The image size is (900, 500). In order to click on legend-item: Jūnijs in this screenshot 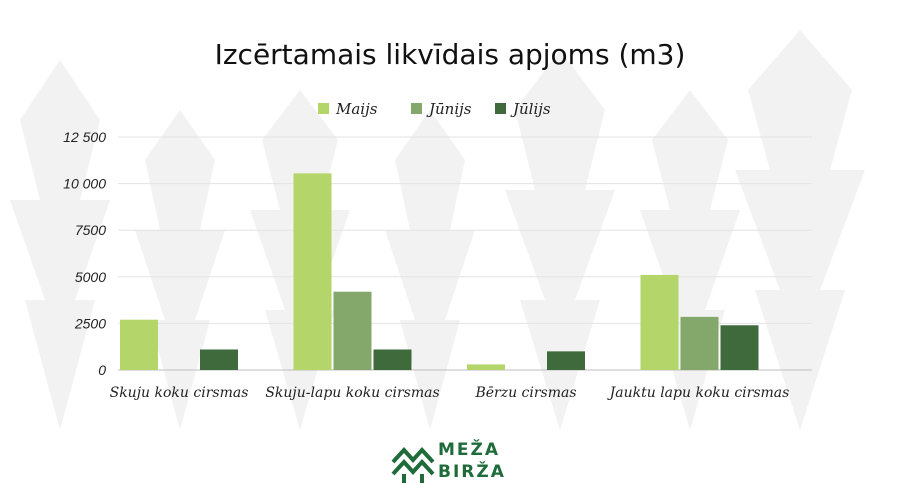, I will do `click(441, 109)`.